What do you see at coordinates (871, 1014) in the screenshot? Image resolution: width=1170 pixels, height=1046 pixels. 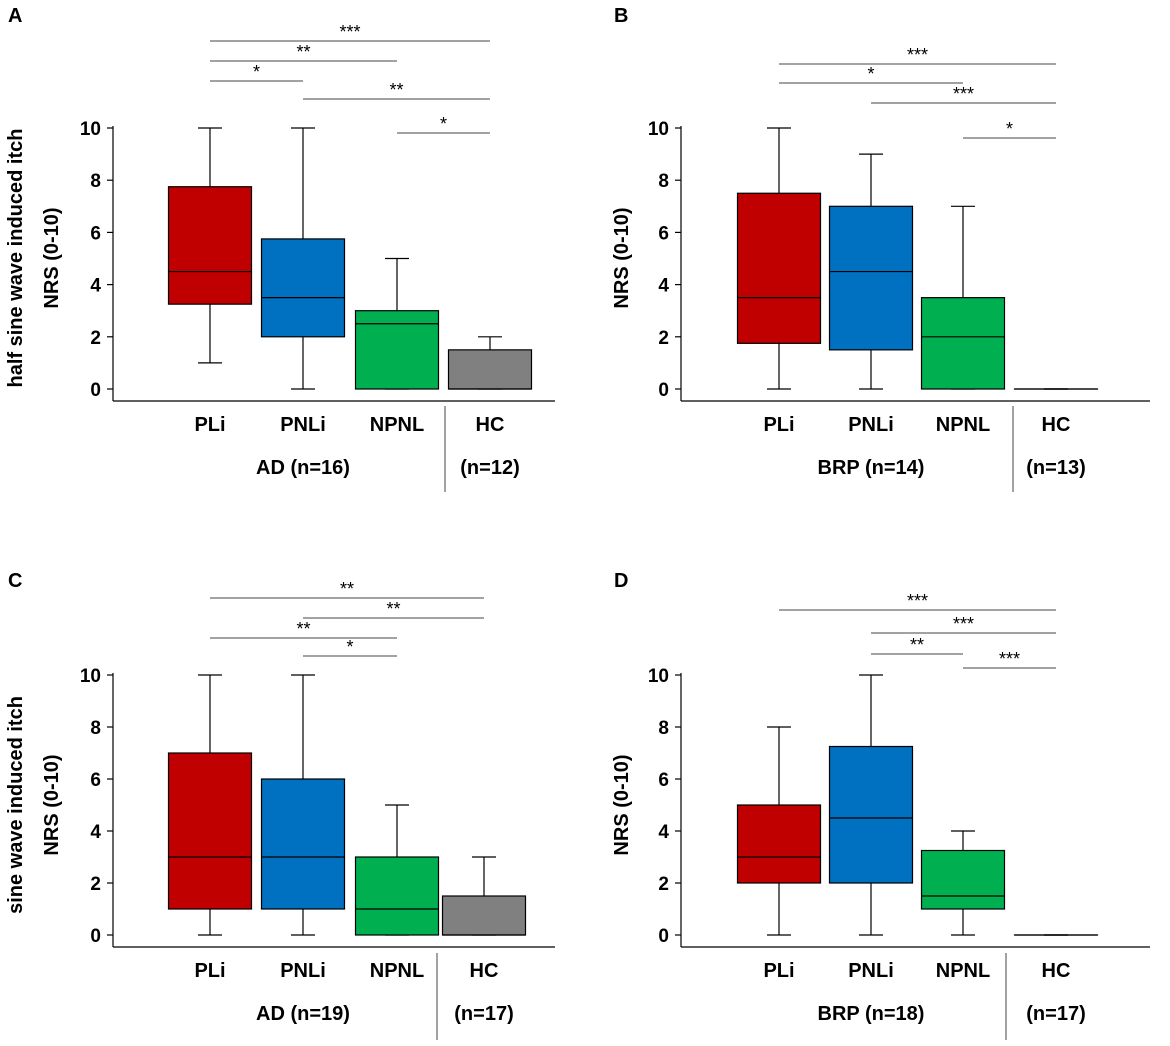 I see `group-label: BRP (n=18)` at bounding box center [871, 1014].